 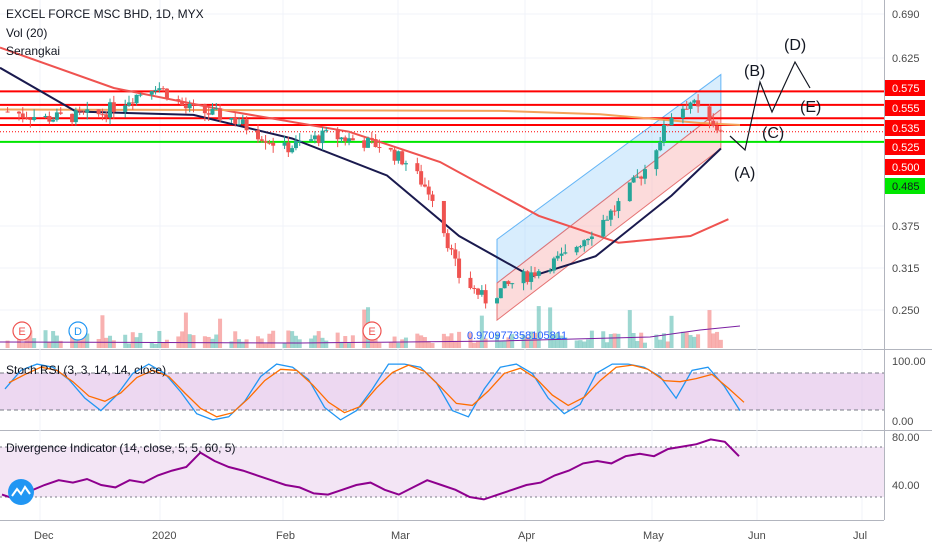 I want to click on wave-label-e: (E), so click(x=810, y=107).